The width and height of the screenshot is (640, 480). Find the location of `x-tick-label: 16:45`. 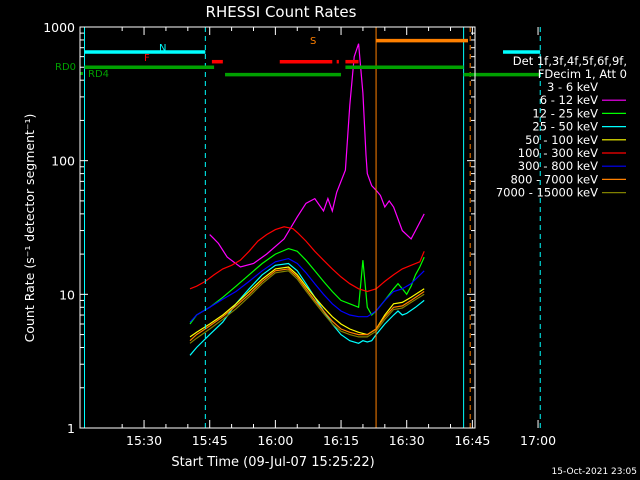

x-tick-label: 16:45 is located at coordinates (472, 440).